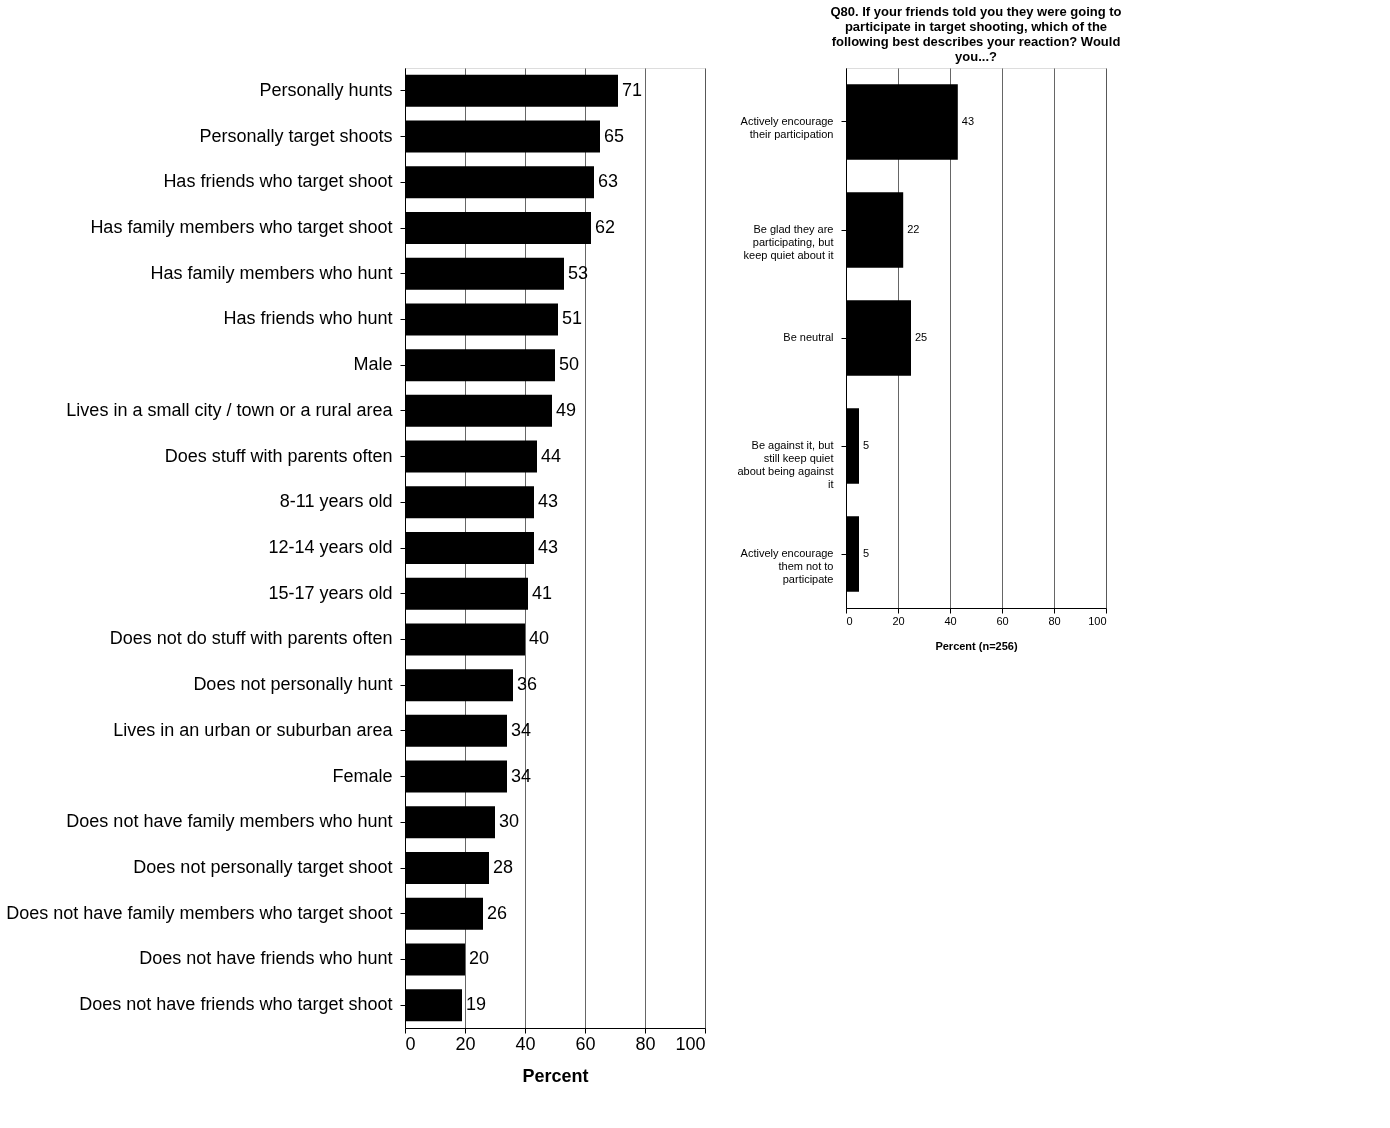  Describe the element at coordinates (330, 592) in the screenshot. I see `y-tick-label: 15-17 years old` at that location.